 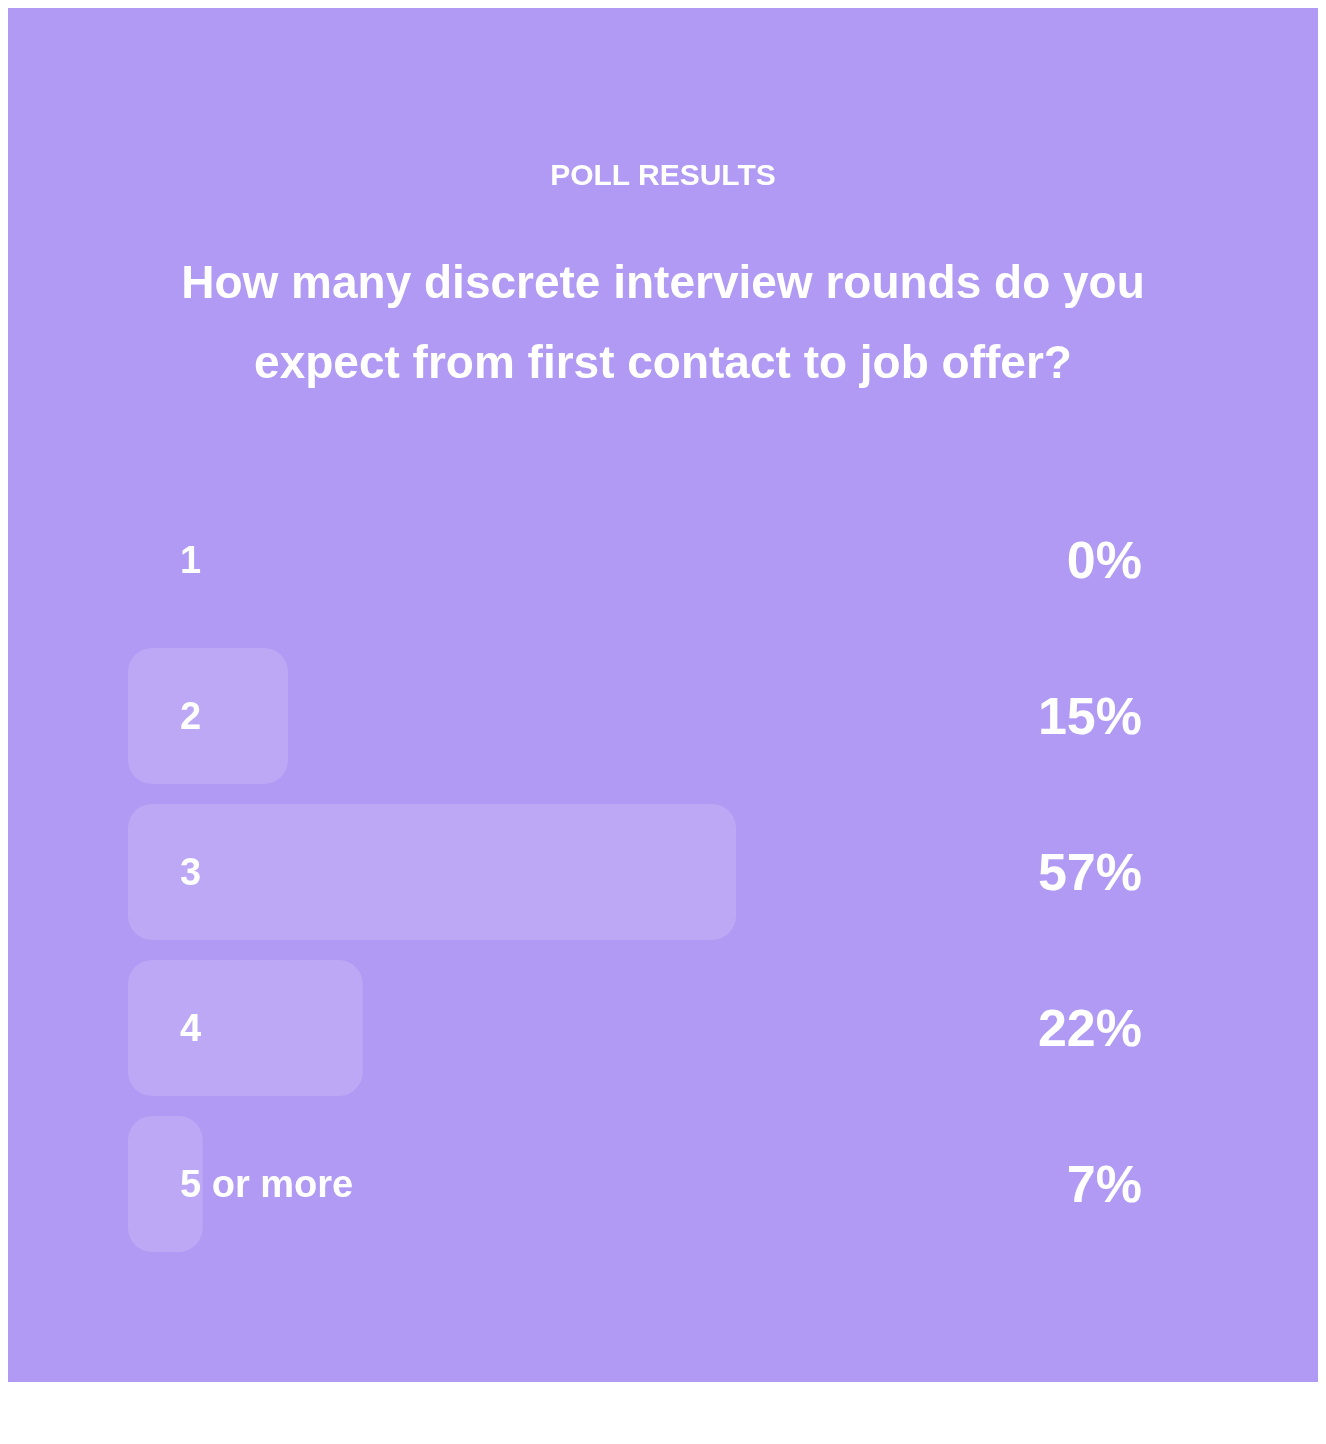 What do you see at coordinates (191, 1028) in the screenshot?
I see `y-tick-label: 4` at bounding box center [191, 1028].